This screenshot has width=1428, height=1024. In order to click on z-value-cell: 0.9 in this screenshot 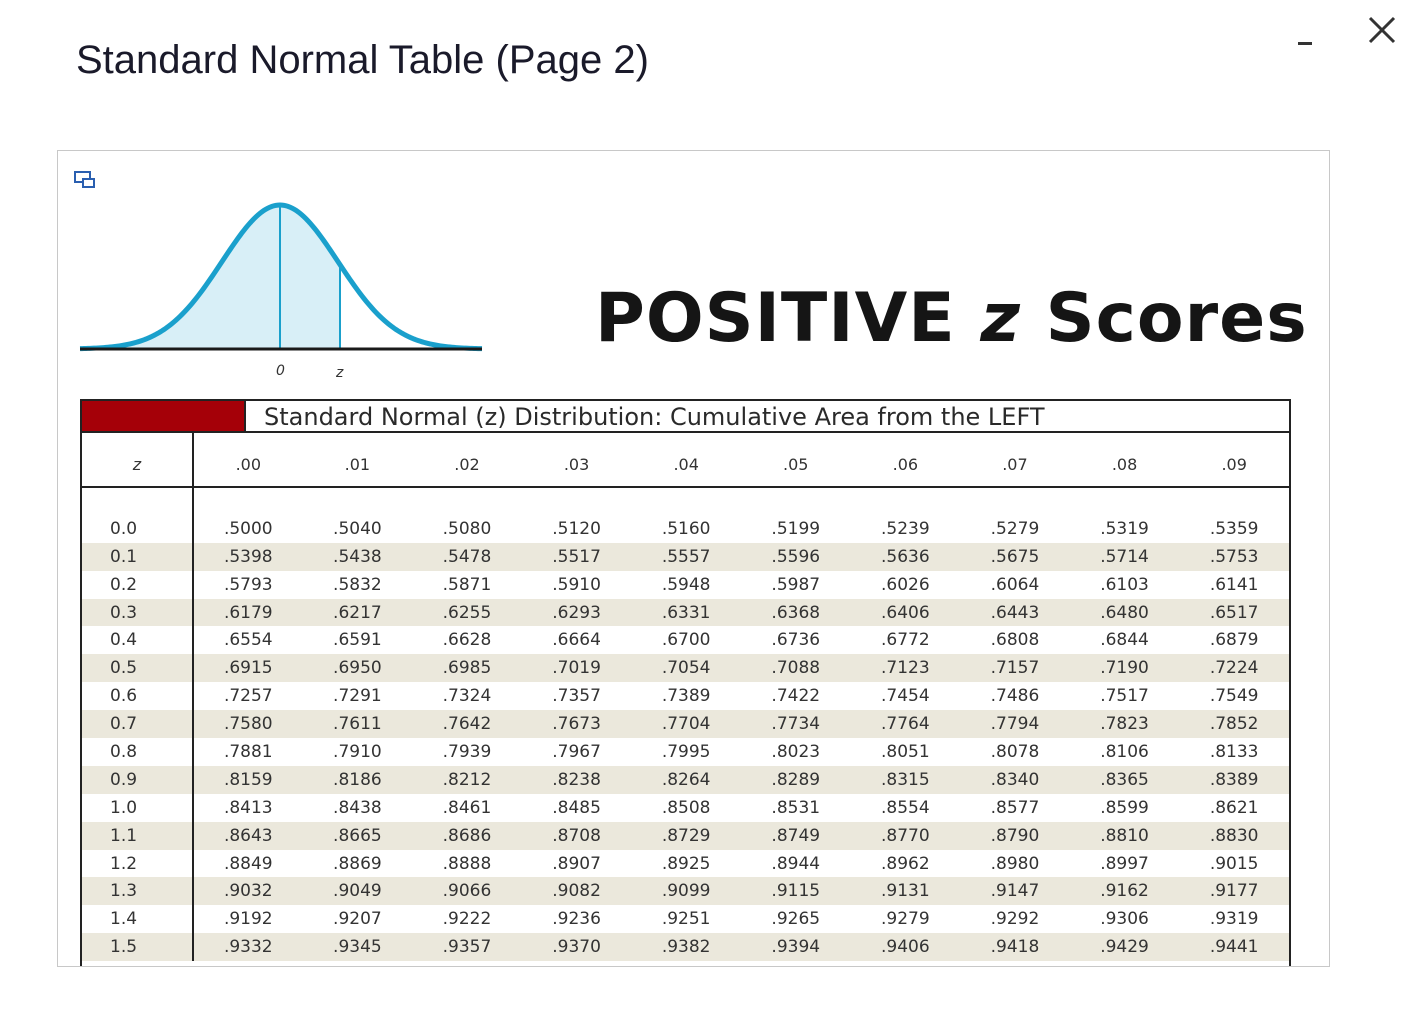, I will do `click(138, 779)`.